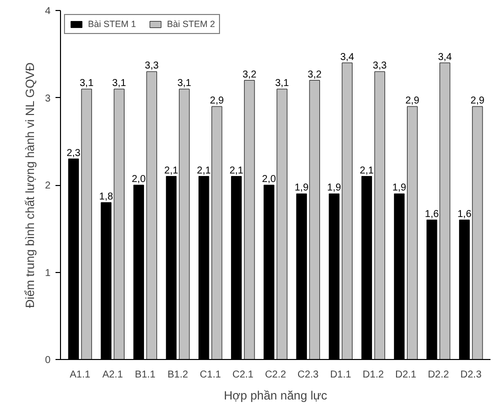 Image resolution: width=504 pixels, height=410 pixels. Describe the element at coordinates (275, 375) in the screenshot. I see `x-tick-label: C2.2` at that location.